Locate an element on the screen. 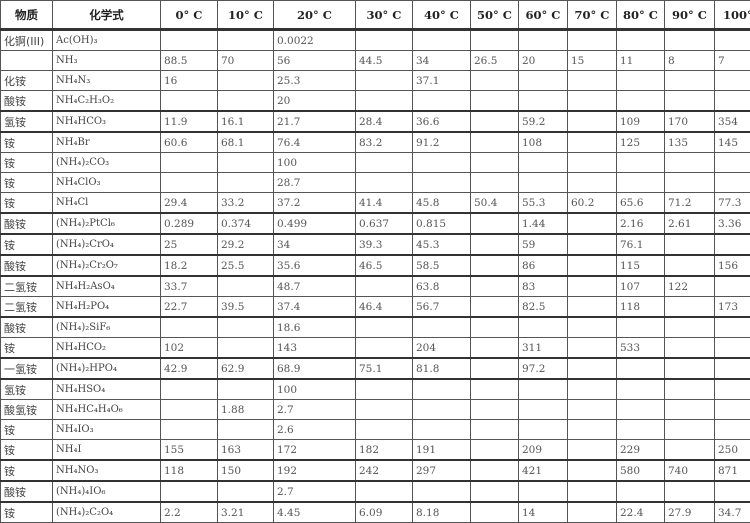 This screenshot has width=750, height=523. solubility-value: 11.9 is located at coordinates (189, 121).